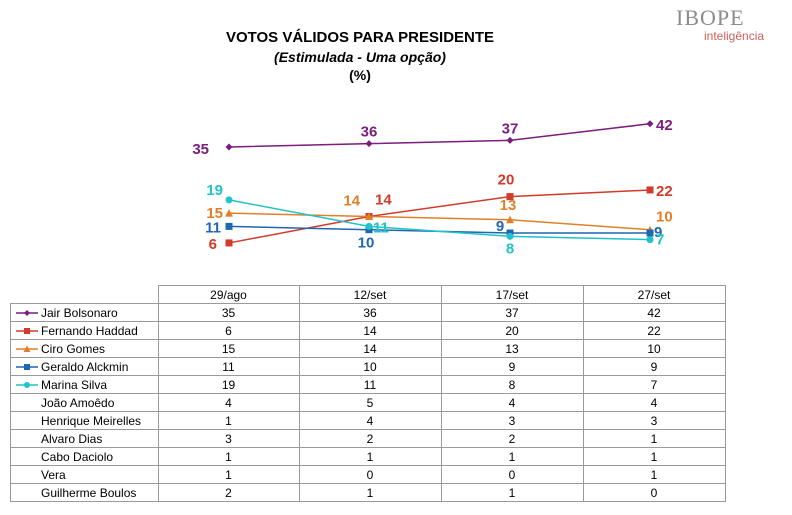  I want to click on series-name: Vera, so click(53, 474).